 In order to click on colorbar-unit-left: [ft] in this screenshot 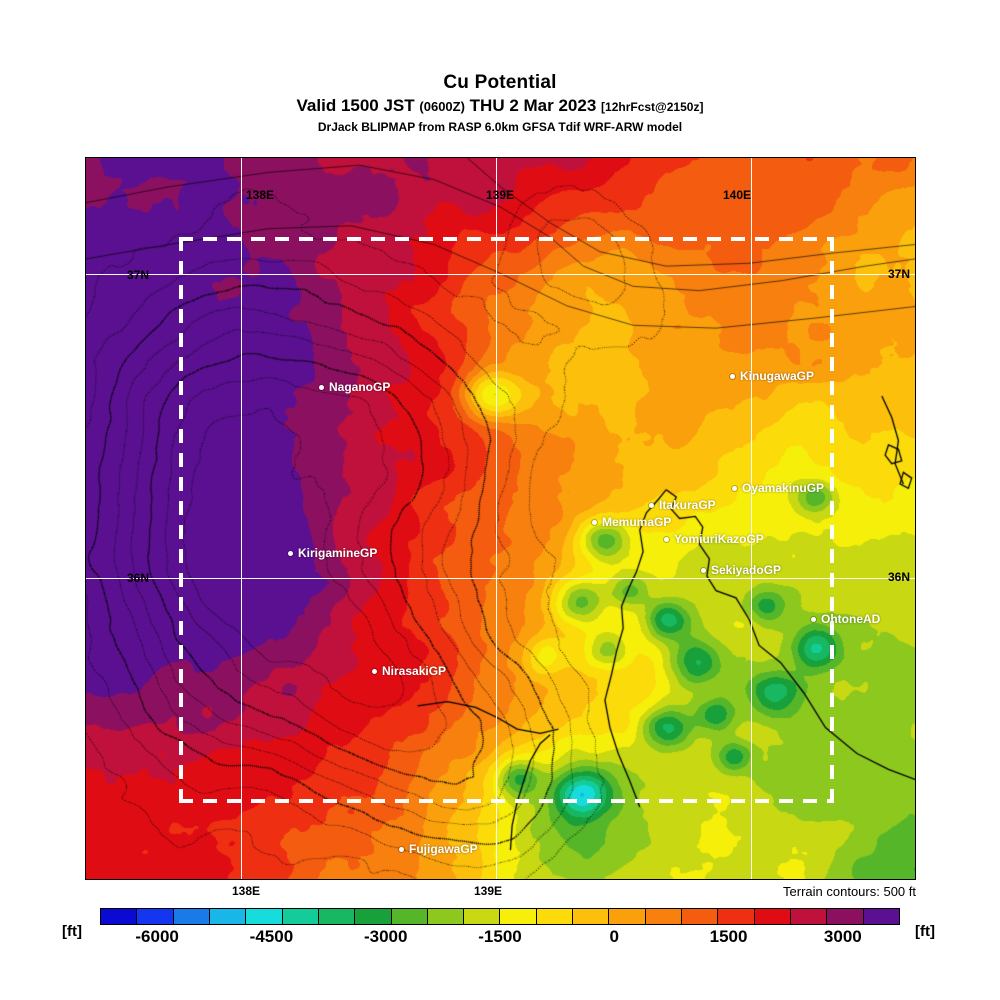, I will do `click(72, 931)`.